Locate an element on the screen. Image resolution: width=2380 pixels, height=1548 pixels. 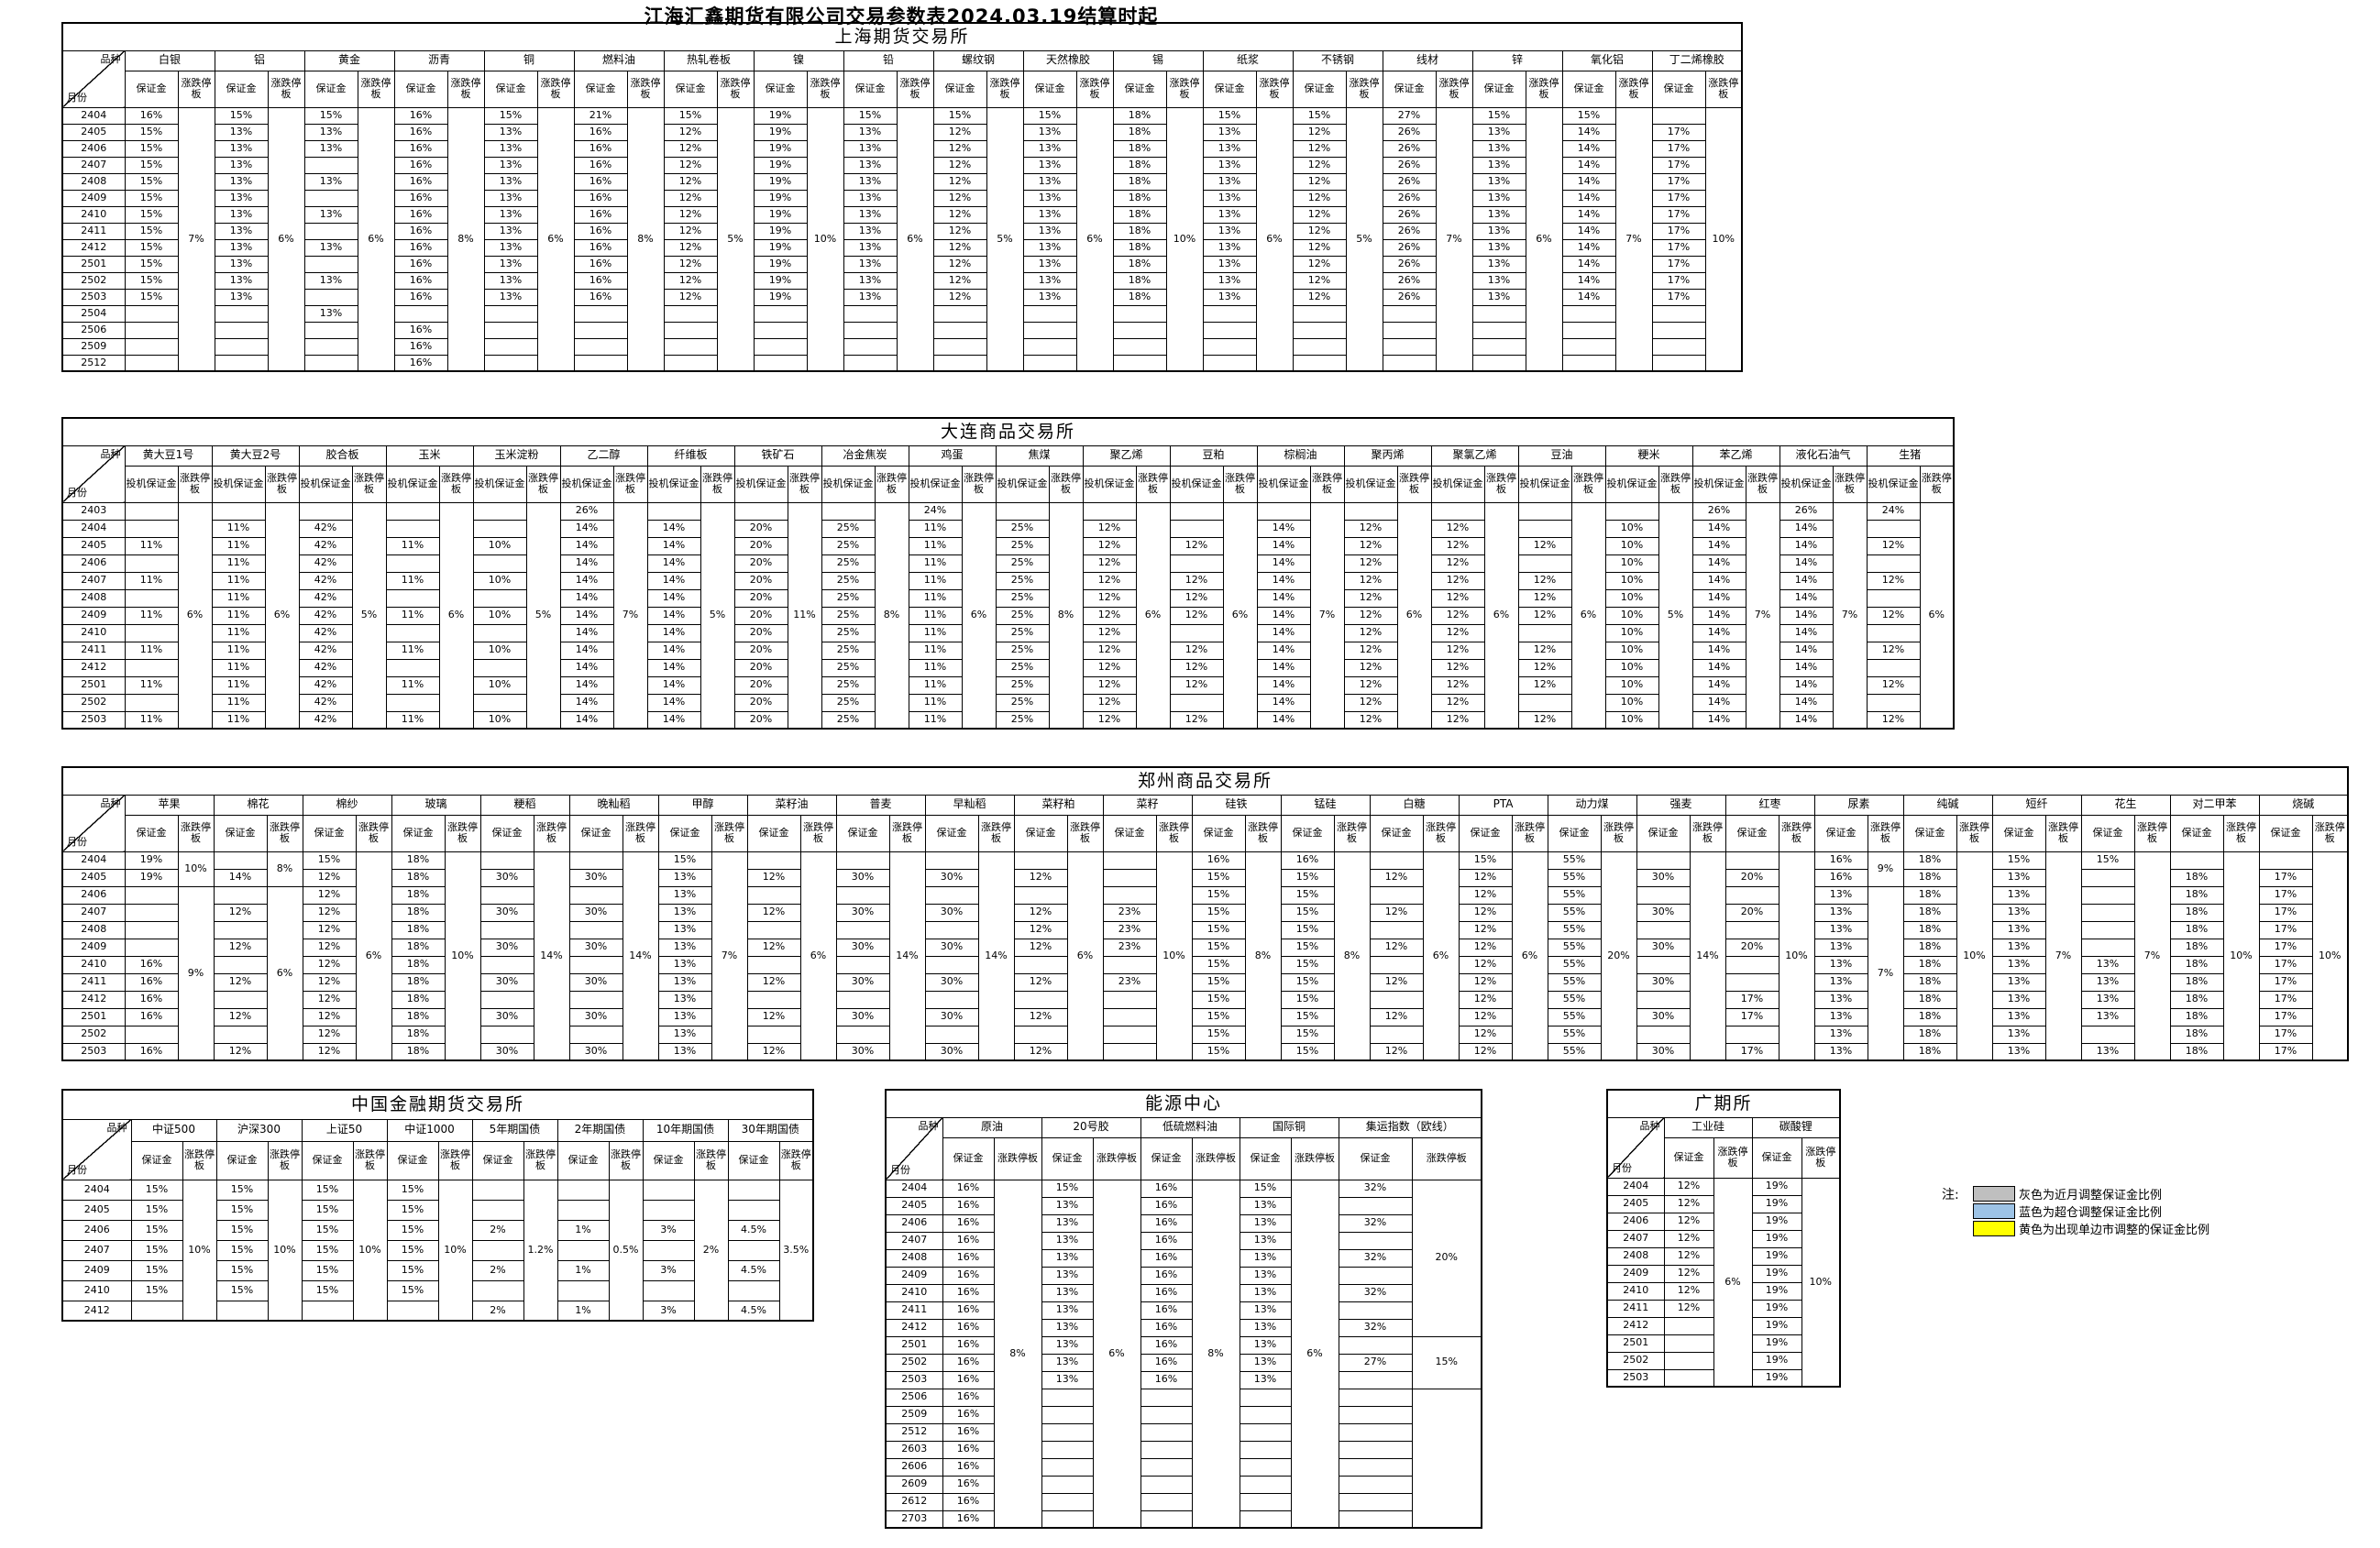
shfe-commodity-name: 螺纹钢 is located at coordinates (978, 60).